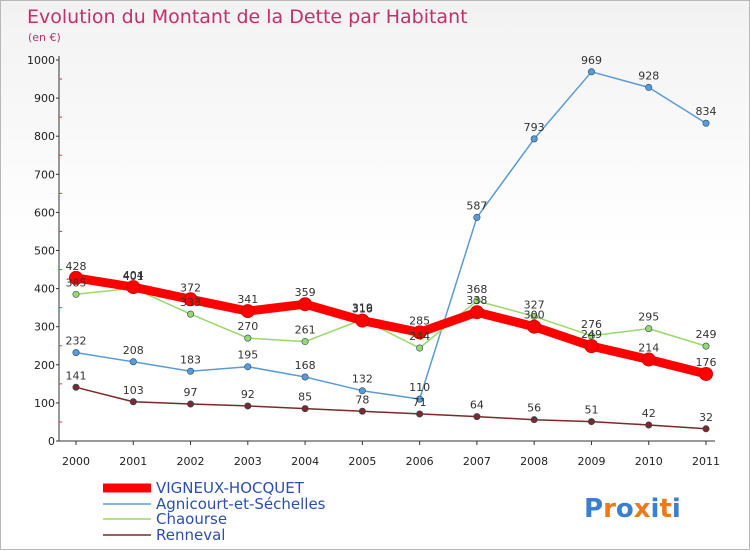 The height and width of the screenshot is (551, 750). Describe the element at coordinates (534, 127) in the screenshot. I see `data-label: 793` at that location.